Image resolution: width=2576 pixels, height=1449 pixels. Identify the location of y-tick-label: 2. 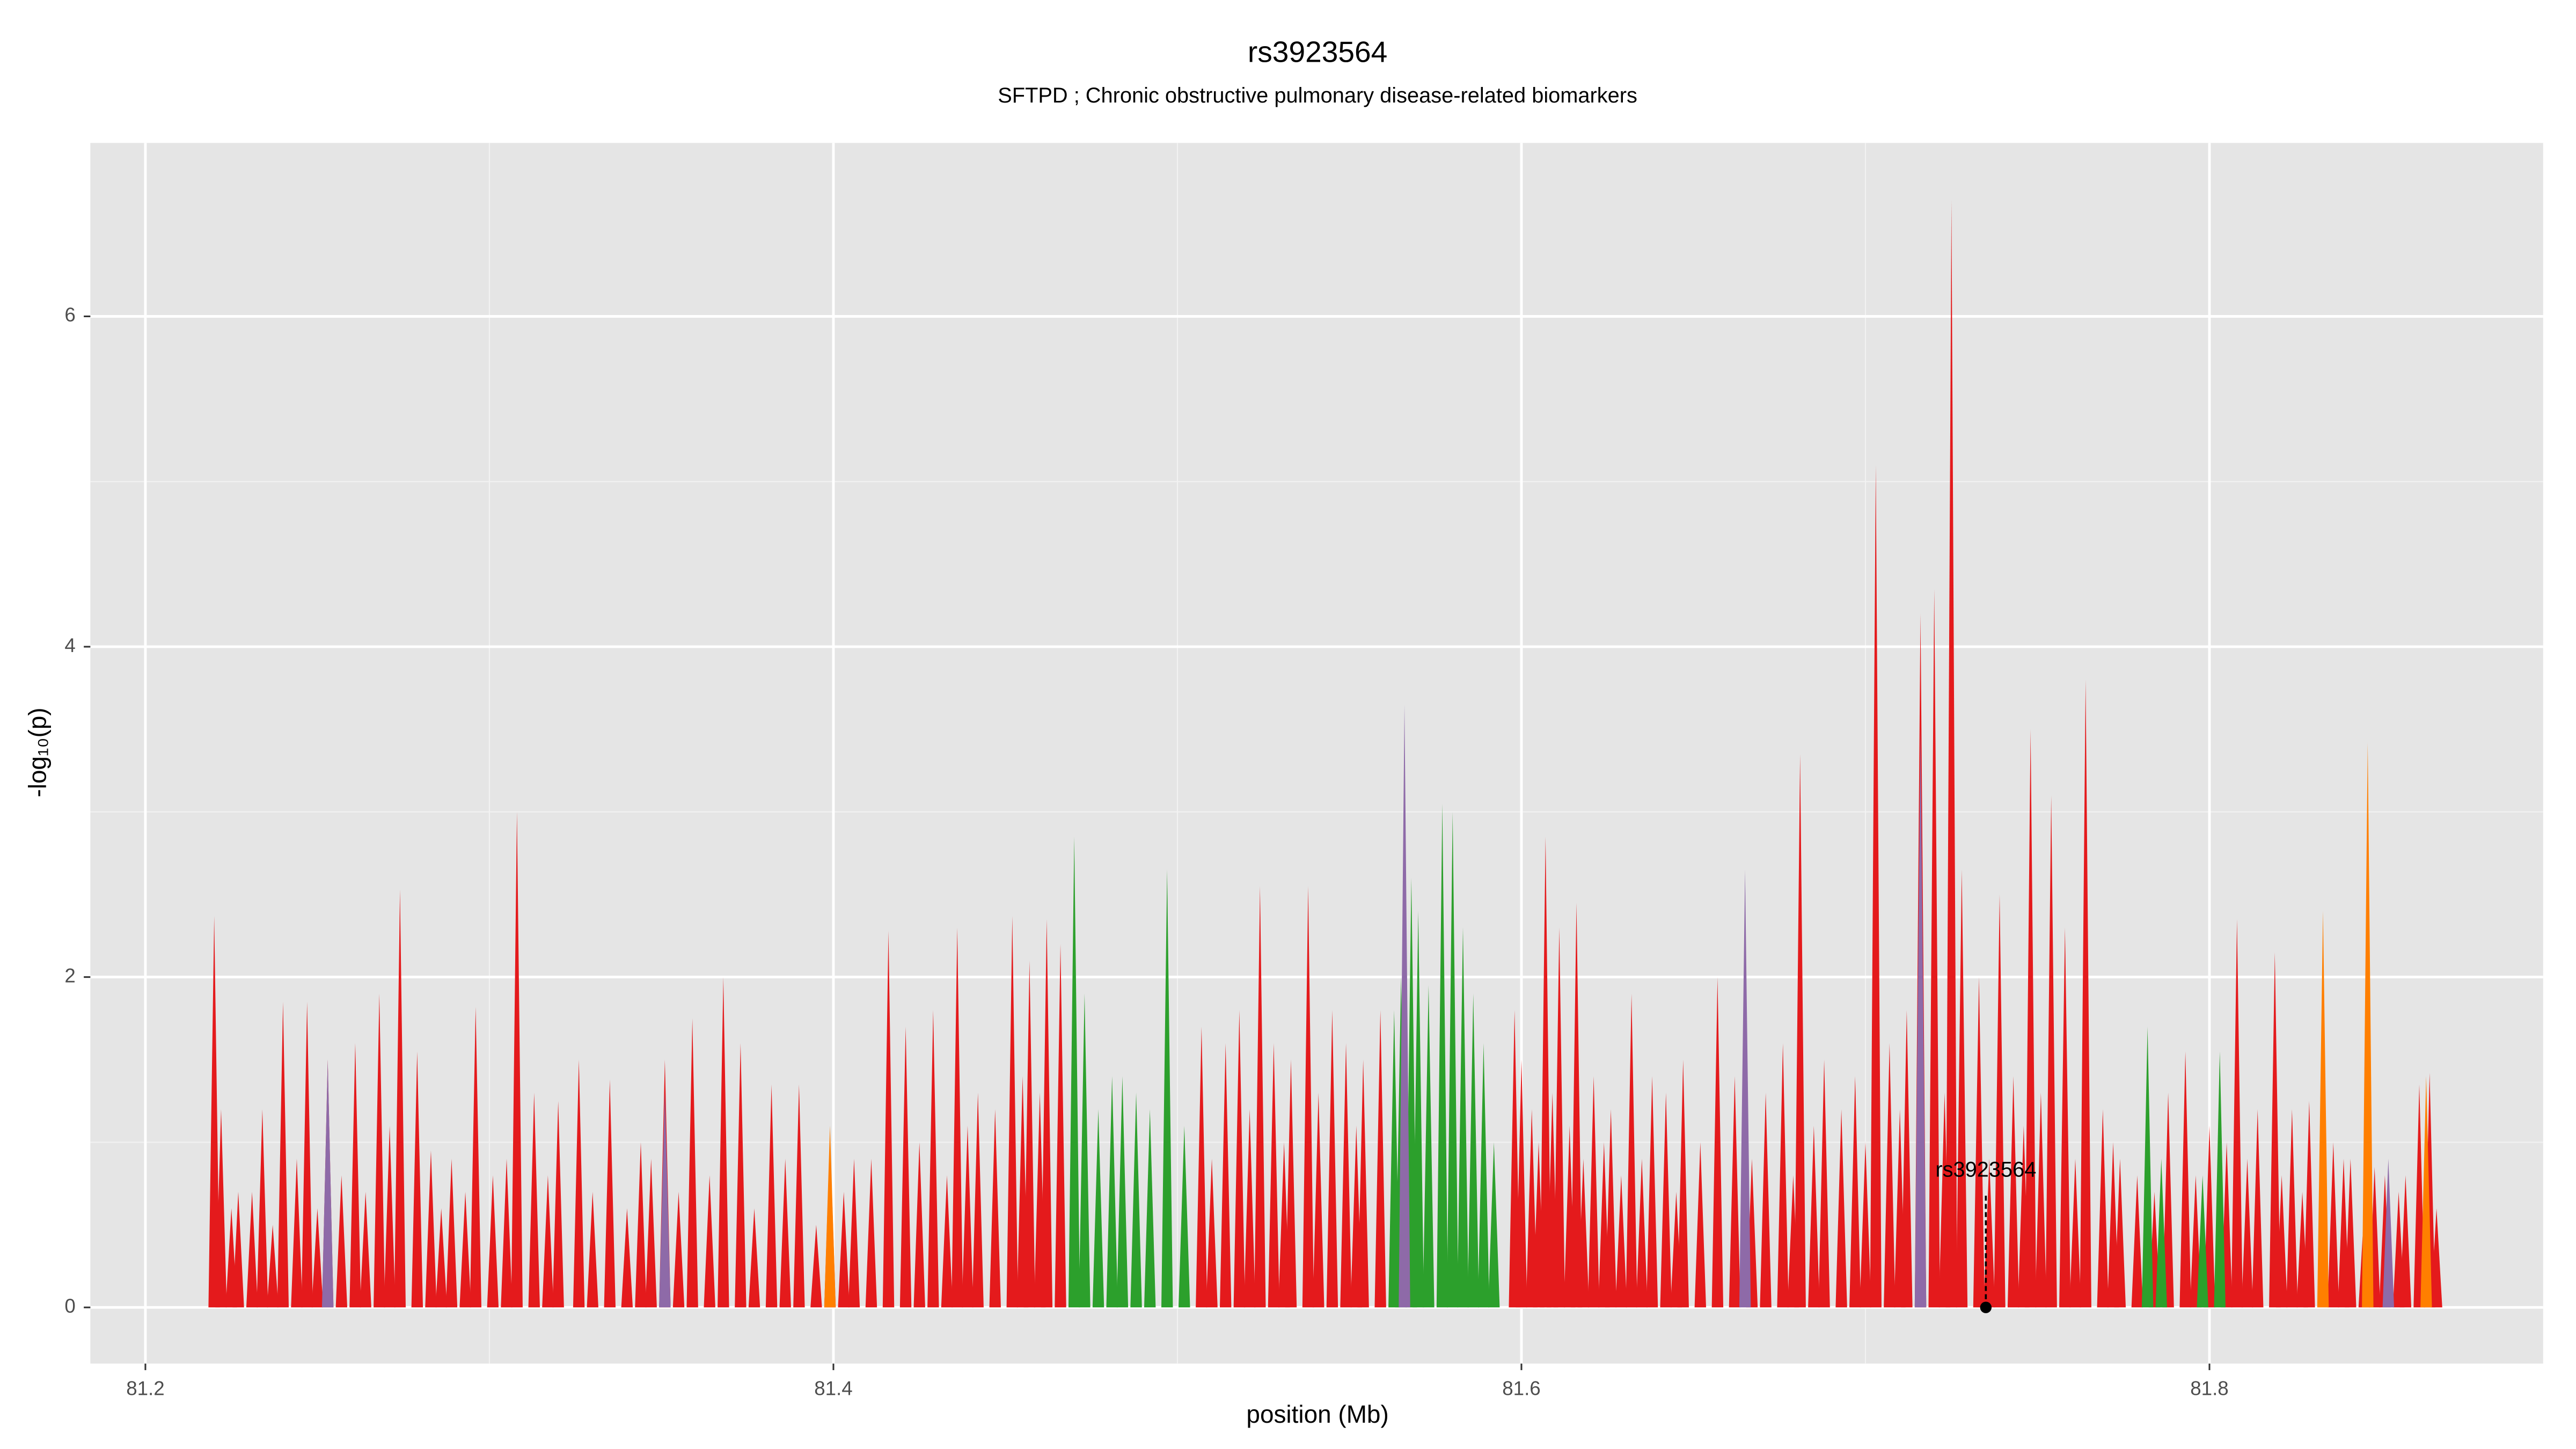
(69, 975).